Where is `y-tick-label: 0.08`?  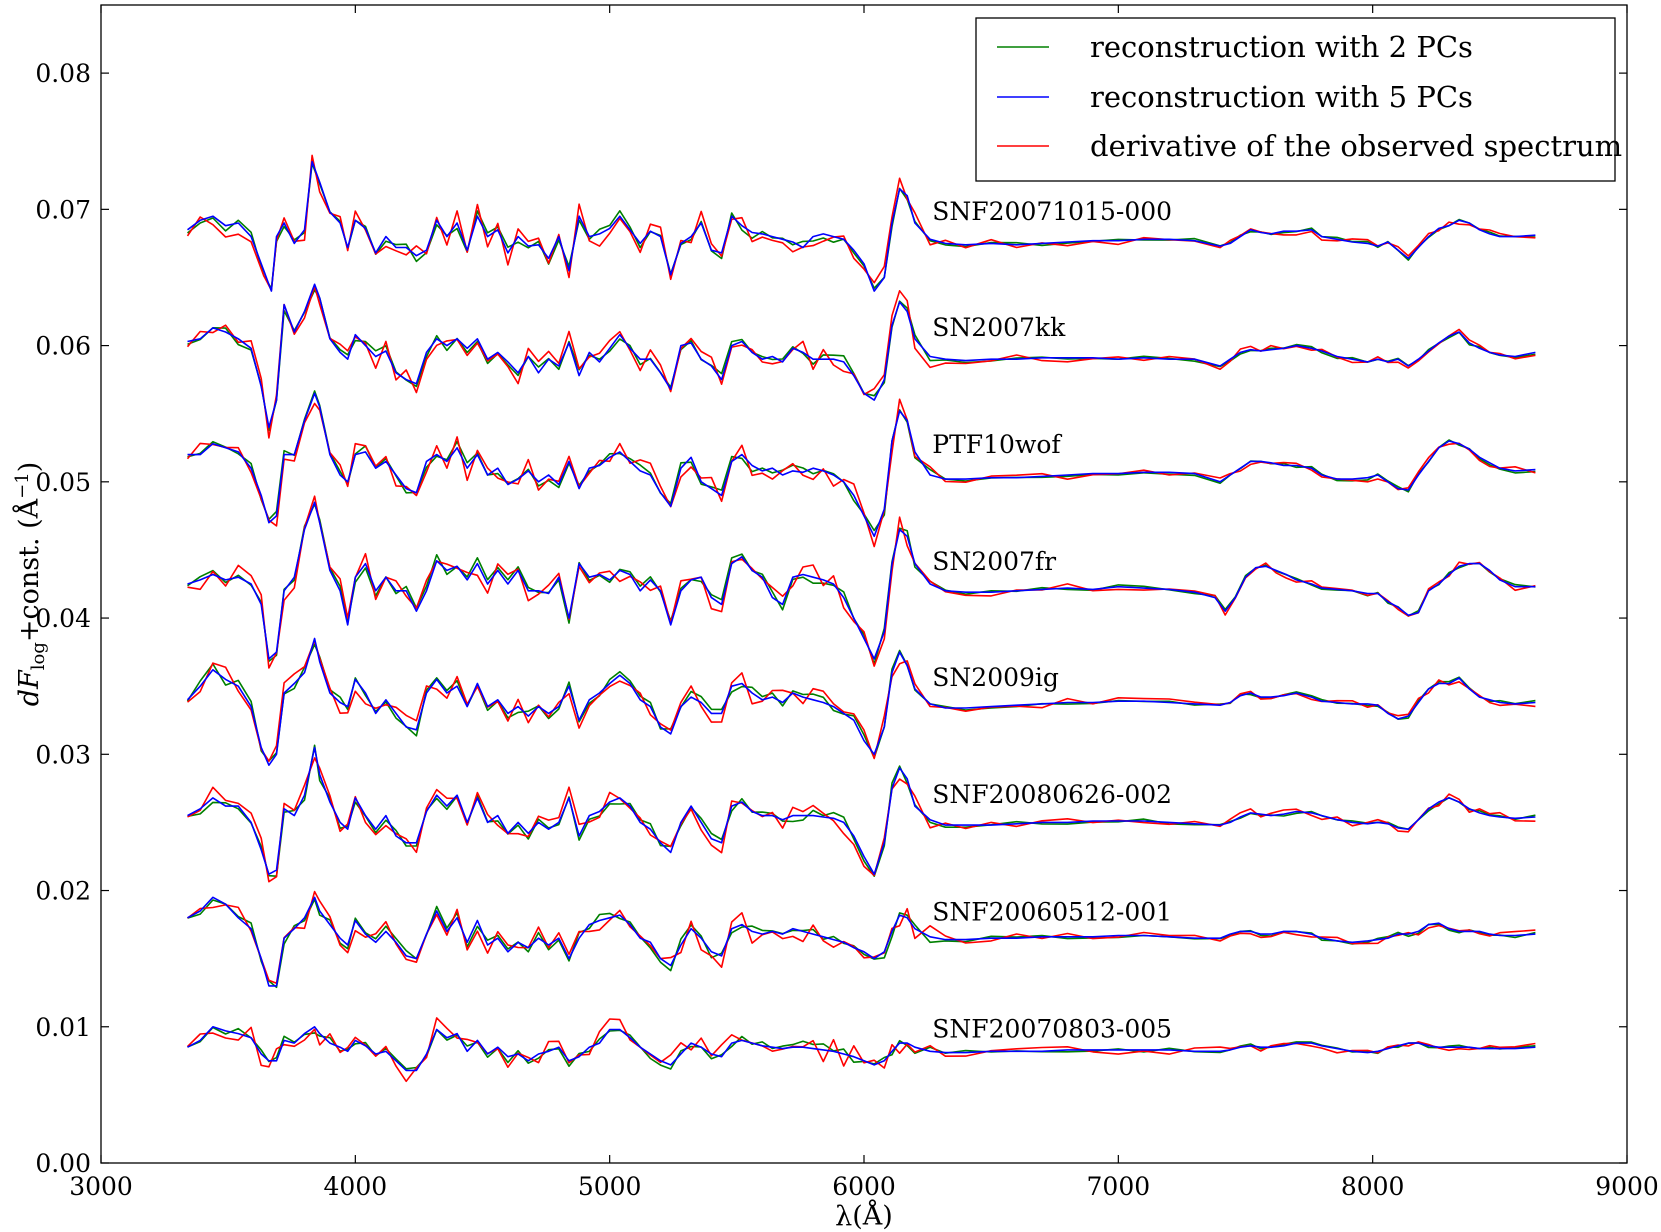
y-tick-label: 0.08 is located at coordinates (63, 73).